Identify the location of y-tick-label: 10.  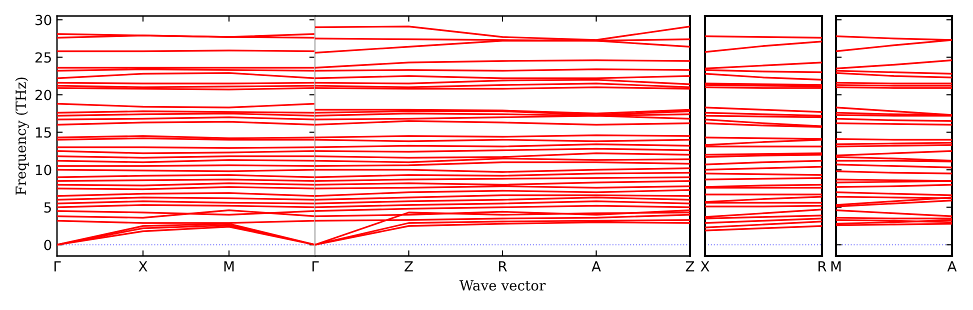
(44, 170).